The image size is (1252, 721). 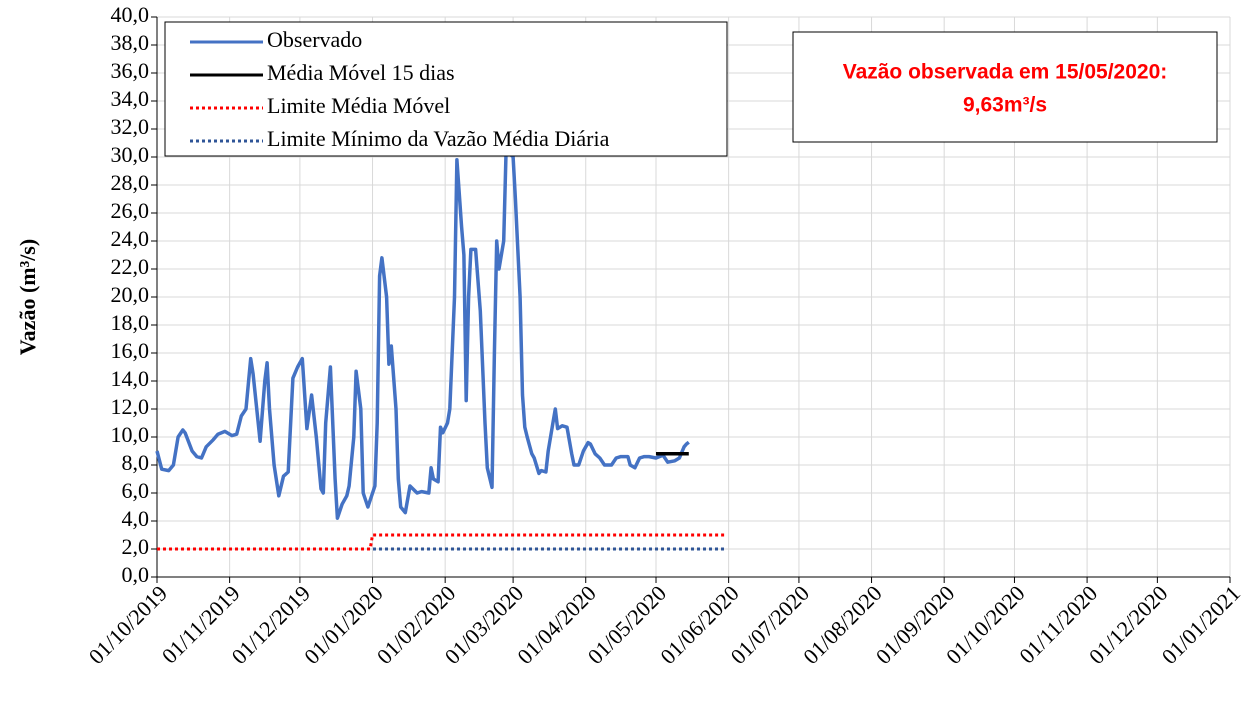 What do you see at coordinates (358, 105) in the screenshot?
I see `legend-label: Limite Média Móvel` at bounding box center [358, 105].